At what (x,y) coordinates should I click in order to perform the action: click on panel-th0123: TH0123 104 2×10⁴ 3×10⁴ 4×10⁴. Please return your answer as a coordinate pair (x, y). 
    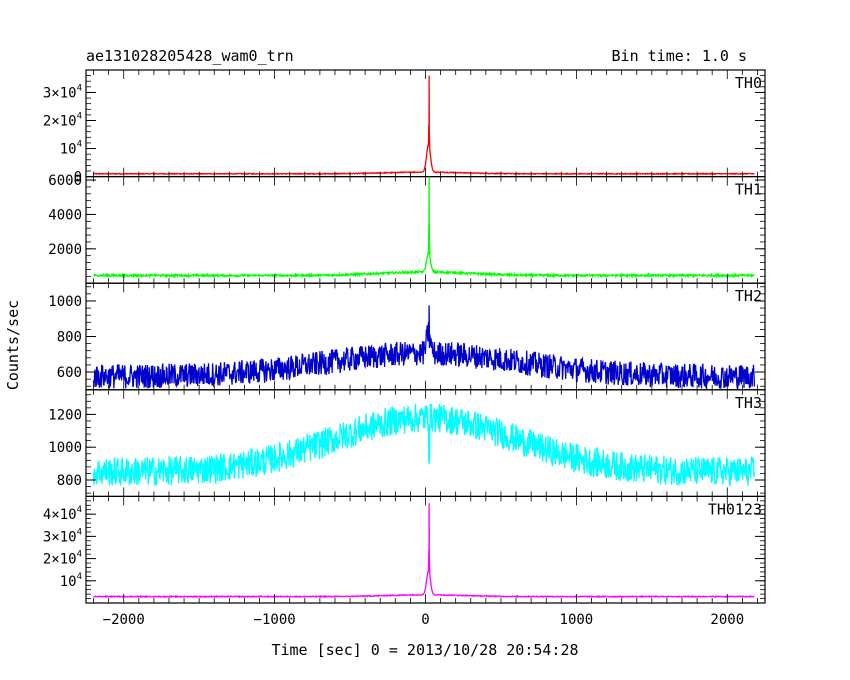
    Looking at the image, I should click on (404, 549).